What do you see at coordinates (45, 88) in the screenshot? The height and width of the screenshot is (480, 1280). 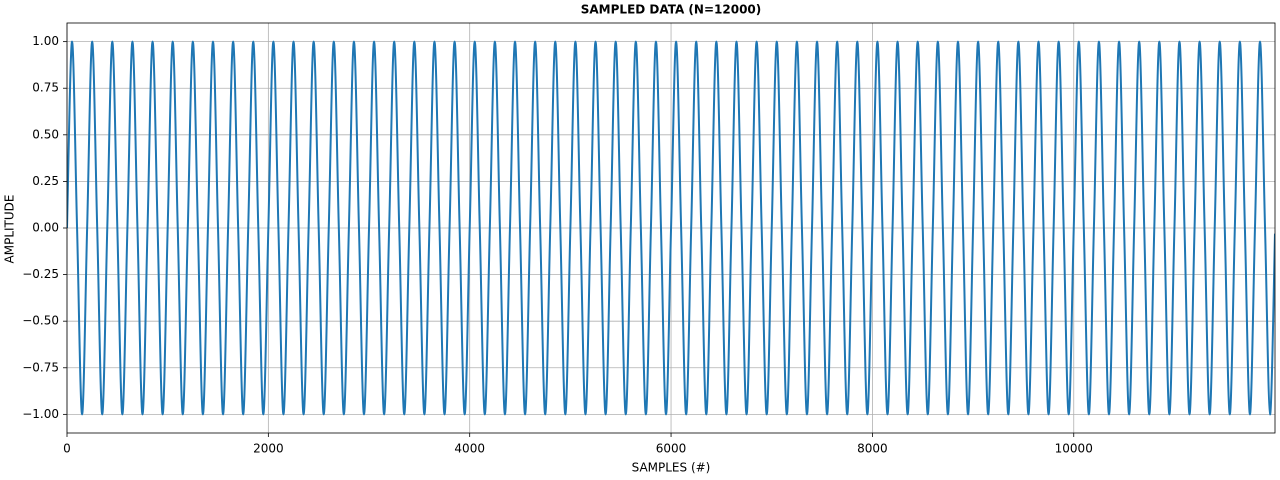 I see `y-tick-label: 0.75` at bounding box center [45, 88].